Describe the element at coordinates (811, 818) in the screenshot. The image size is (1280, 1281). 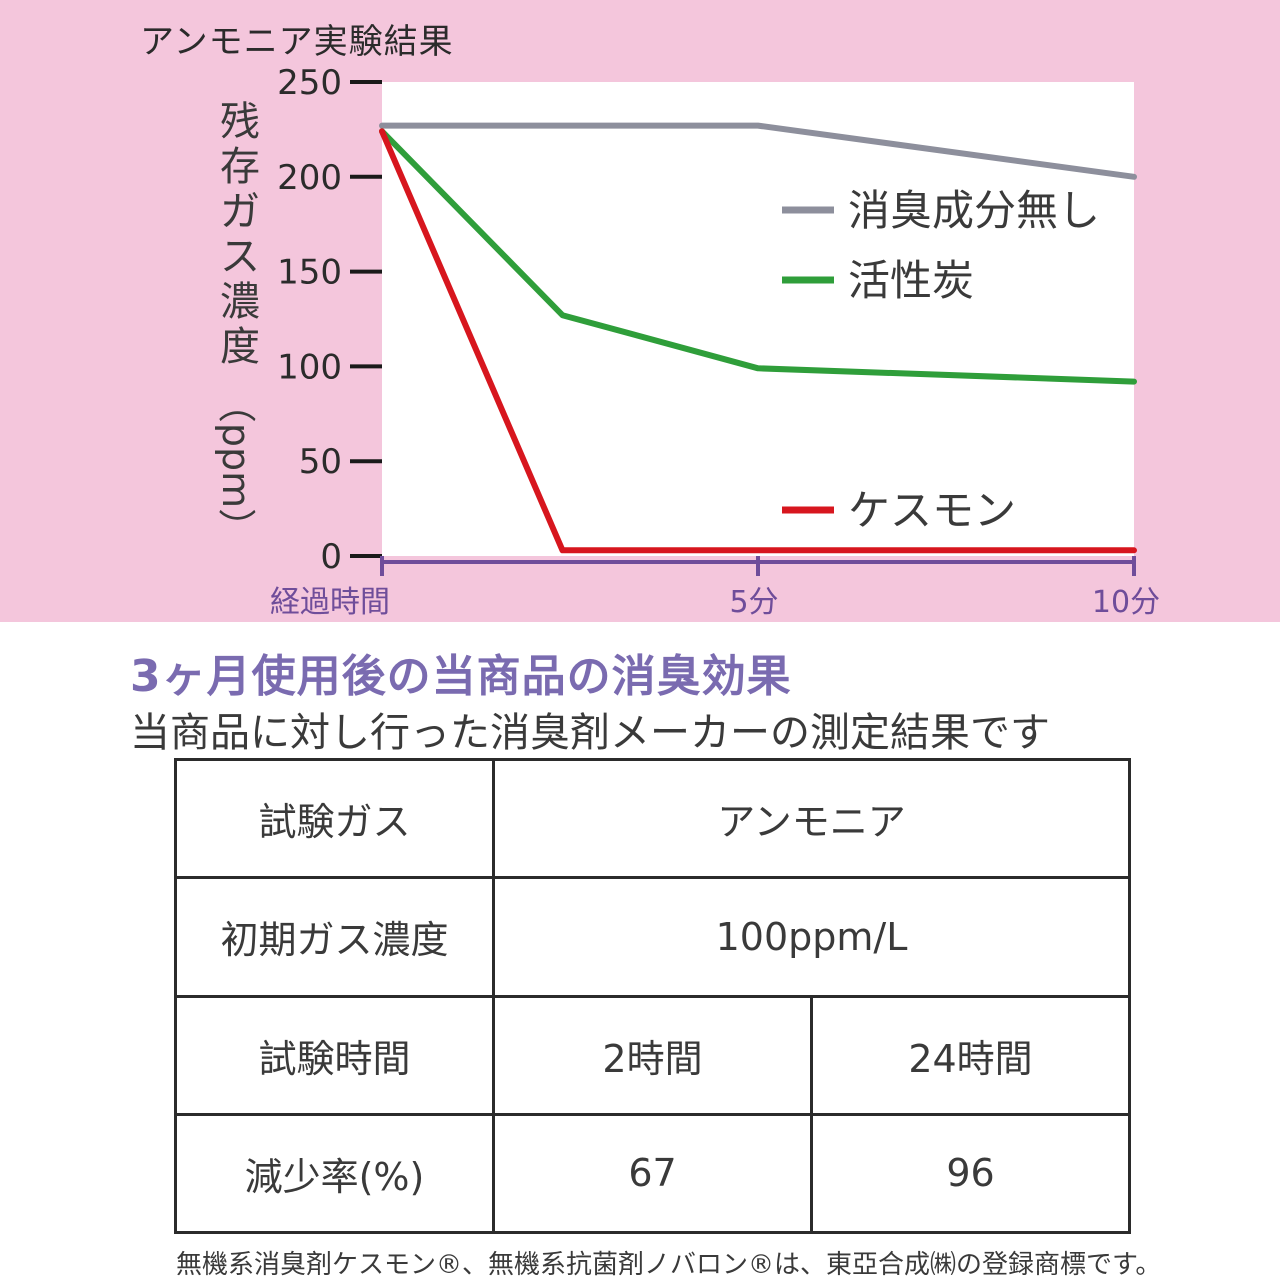
I see `table-cell: アンモニア` at that location.